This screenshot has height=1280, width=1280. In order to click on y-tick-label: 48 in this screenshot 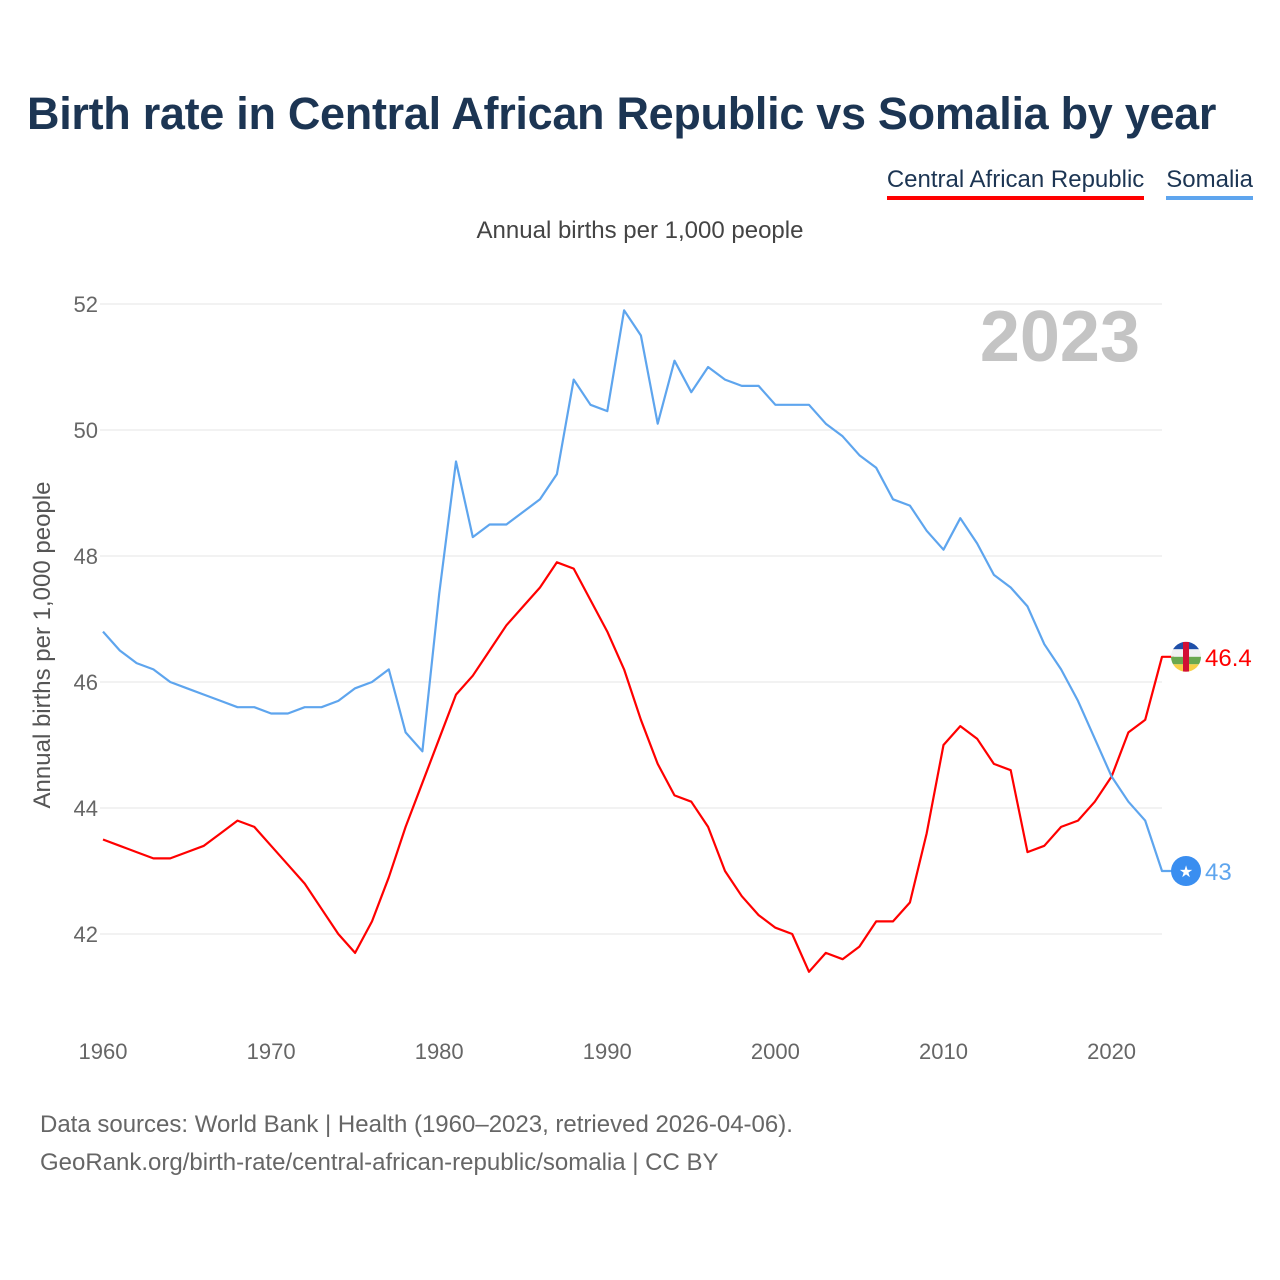, I will do `click(86, 556)`.